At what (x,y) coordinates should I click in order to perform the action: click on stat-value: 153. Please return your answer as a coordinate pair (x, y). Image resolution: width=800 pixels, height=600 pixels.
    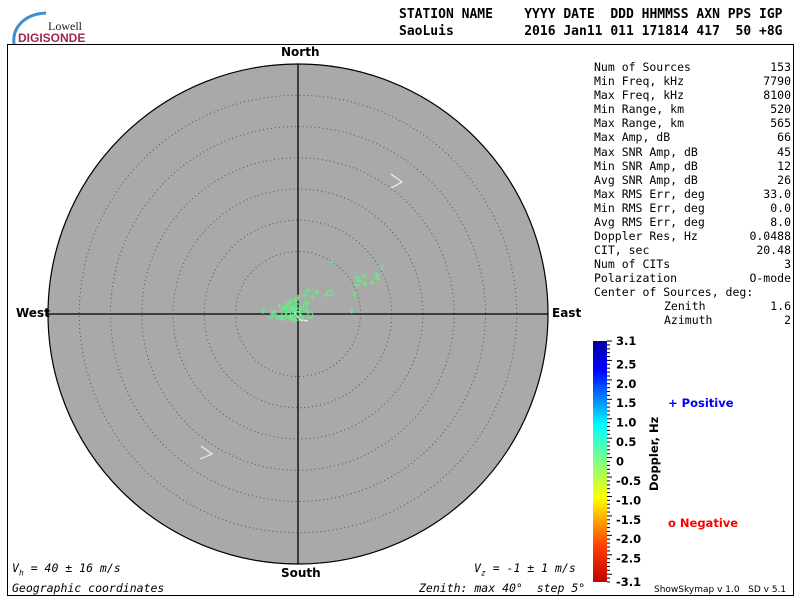
    Looking at the image, I should click on (780, 67).